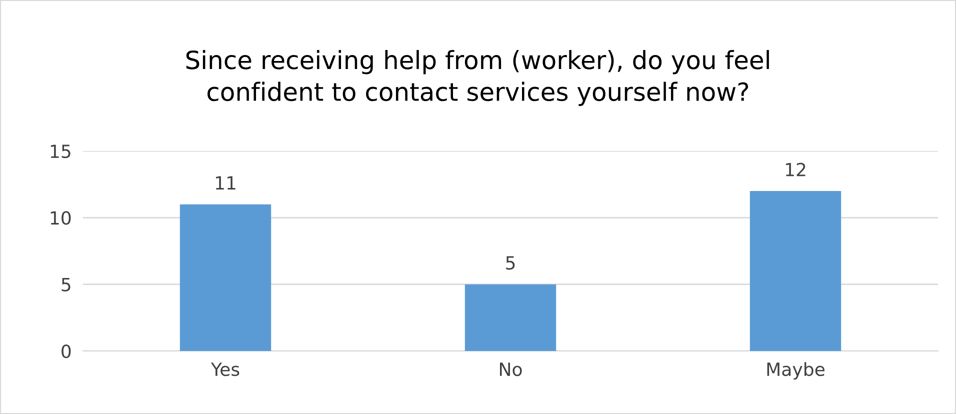 The width and height of the screenshot is (956, 414). Describe the element at coordinates (60, 151) in the screenshot. I see `y-tick-label: 15` at that location.